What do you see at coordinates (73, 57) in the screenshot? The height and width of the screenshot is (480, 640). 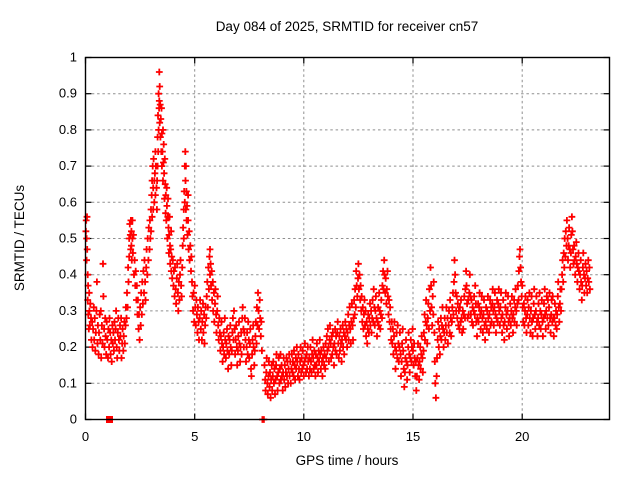 I see `y-tick-label: 1` at bounding box center [73, 57].